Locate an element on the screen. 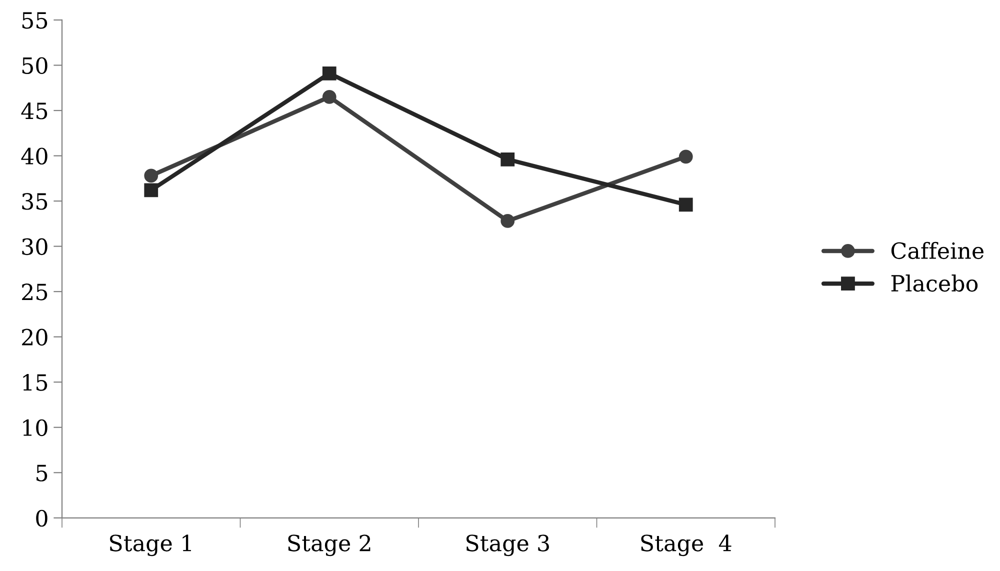 This screenshot has height=571, width=1000. y-tick-label: 30 is located at coordinates (35, 247).